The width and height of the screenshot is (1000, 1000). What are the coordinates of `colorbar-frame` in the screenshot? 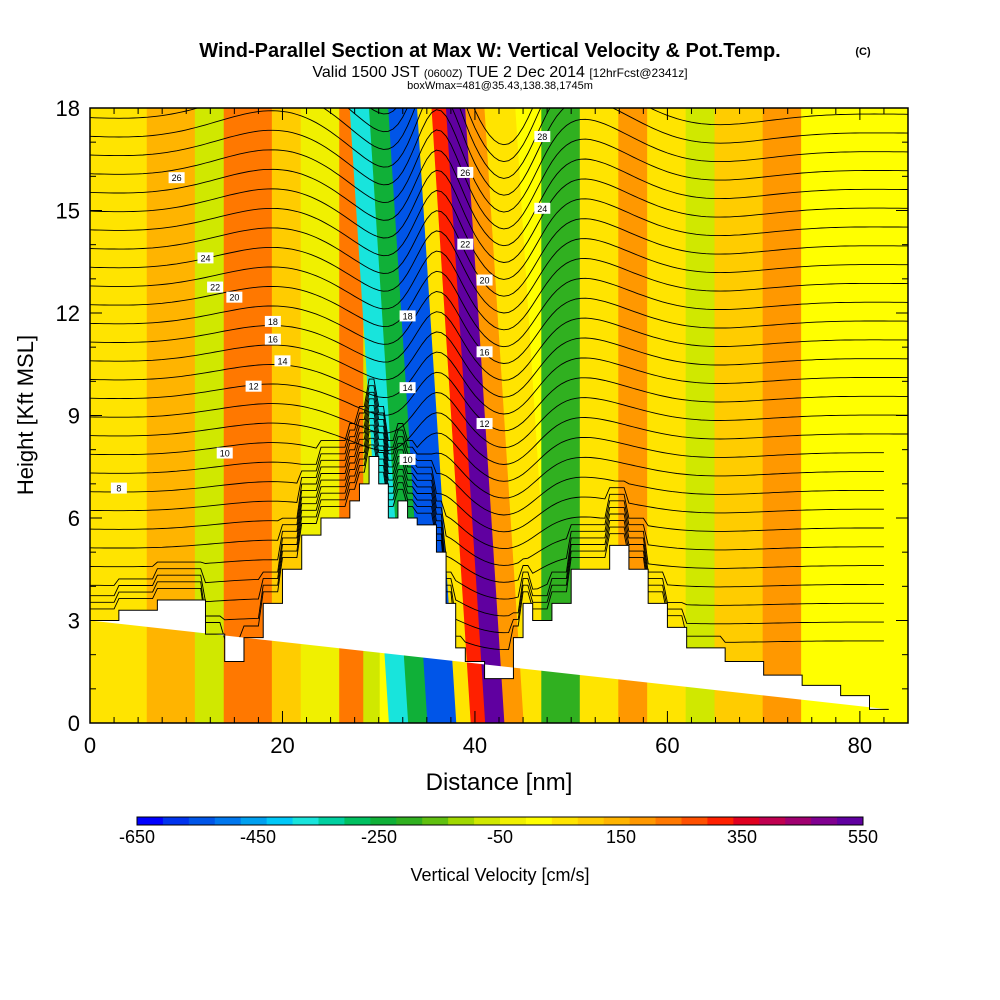 It's located at (500, 821).